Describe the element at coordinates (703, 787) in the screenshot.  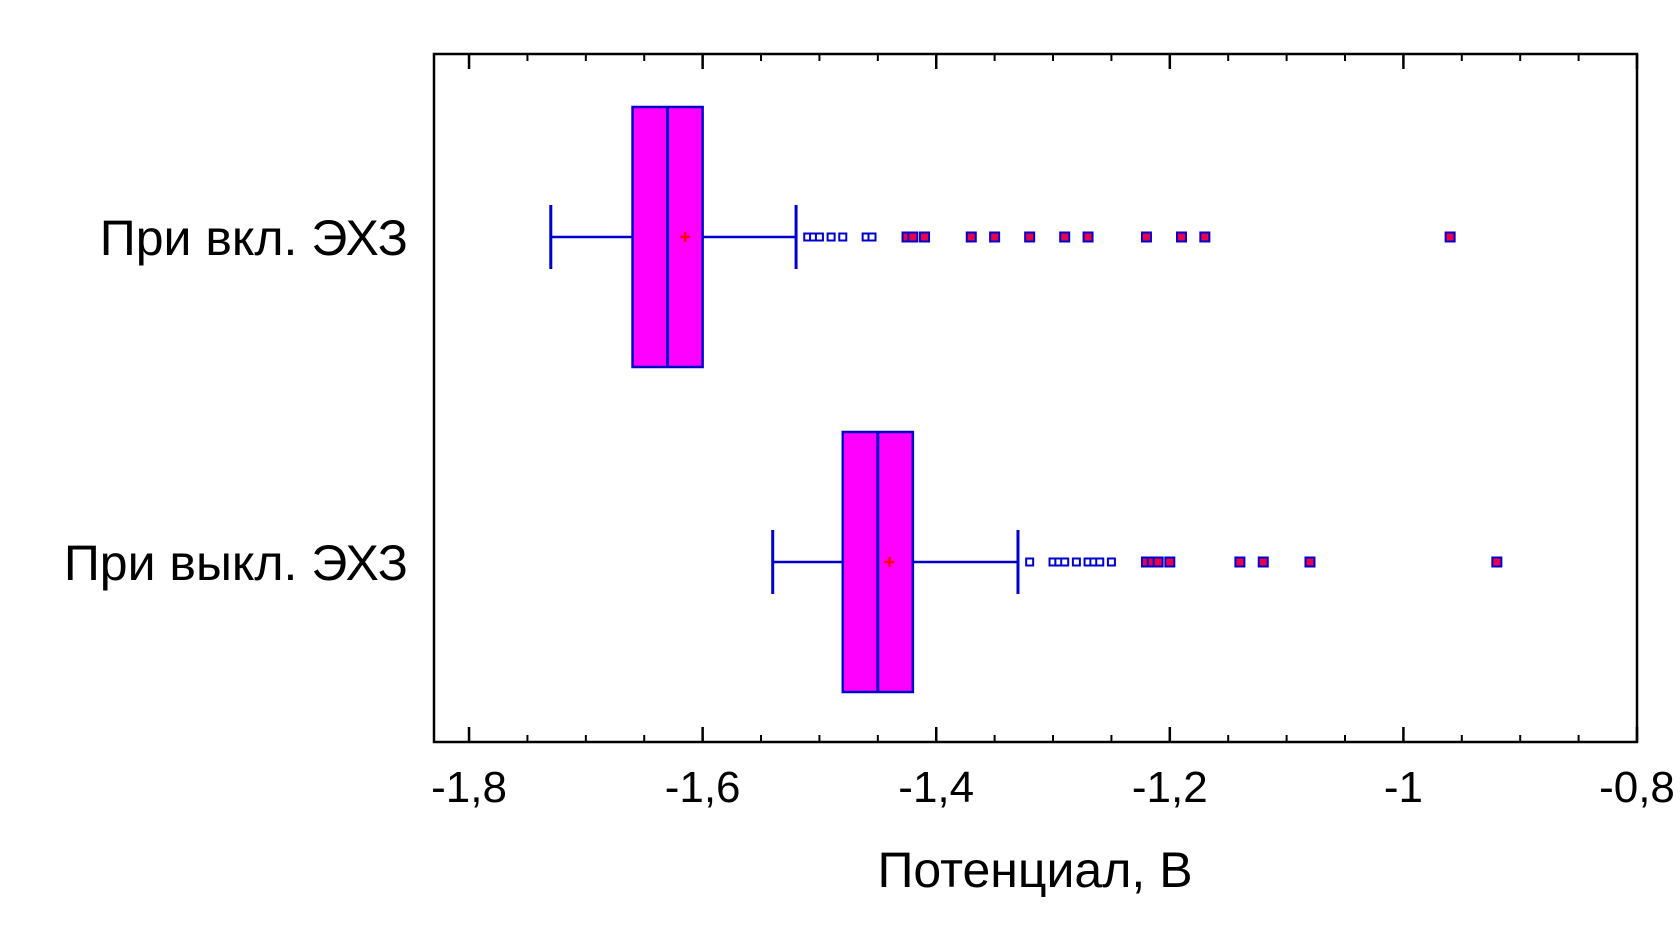
I see `x-tick-label: -1,6` at that location.